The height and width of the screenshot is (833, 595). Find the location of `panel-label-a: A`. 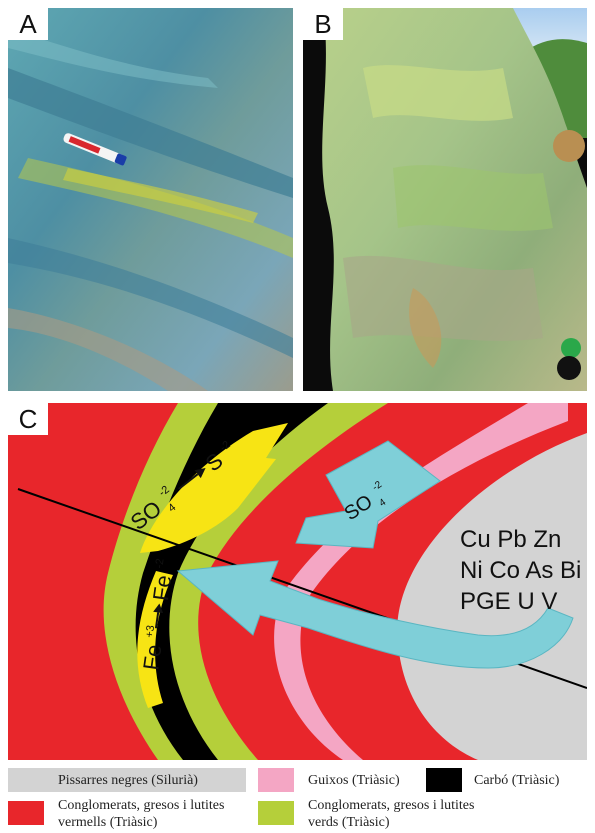

panel-label-a: A is located at coordinates (28, 24).